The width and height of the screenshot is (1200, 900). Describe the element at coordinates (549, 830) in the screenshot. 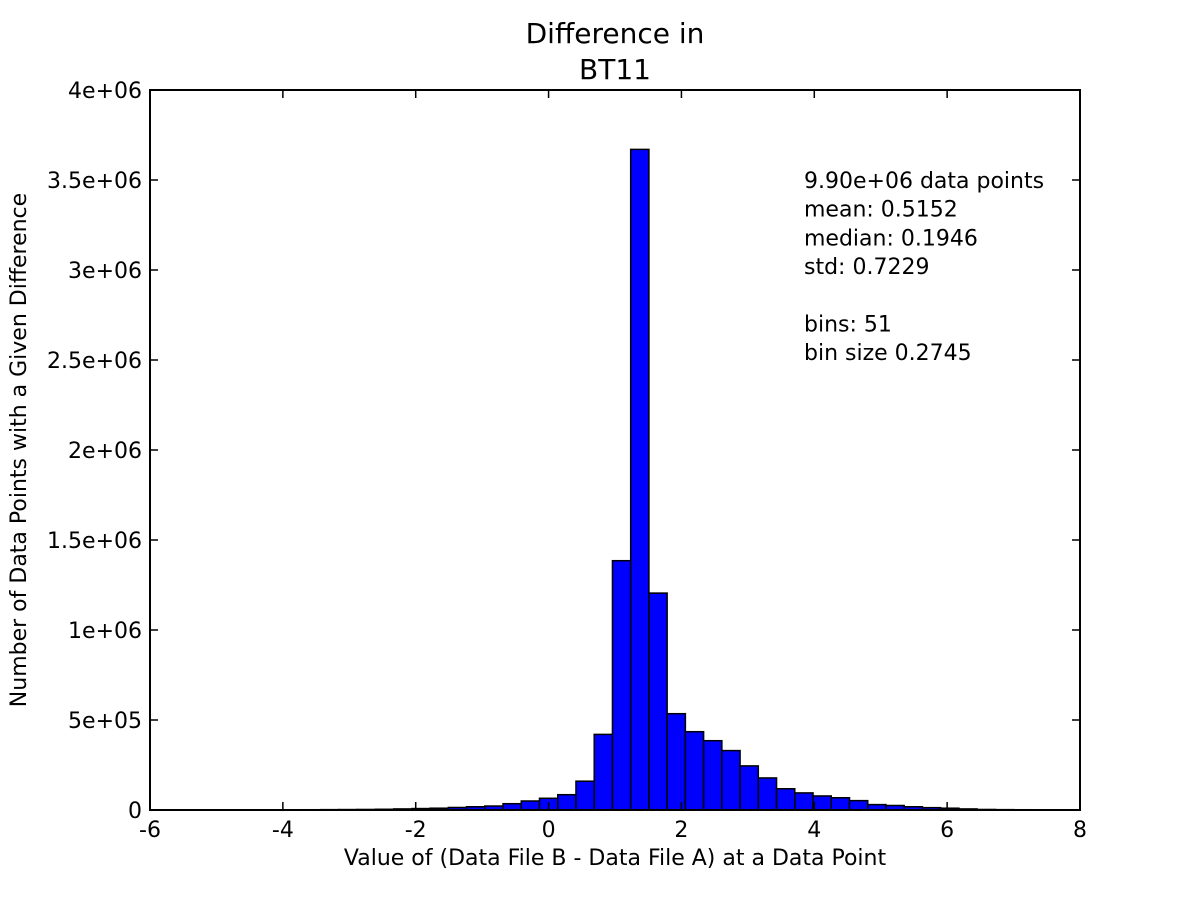

I see `x-tick-label: 0` at that location.